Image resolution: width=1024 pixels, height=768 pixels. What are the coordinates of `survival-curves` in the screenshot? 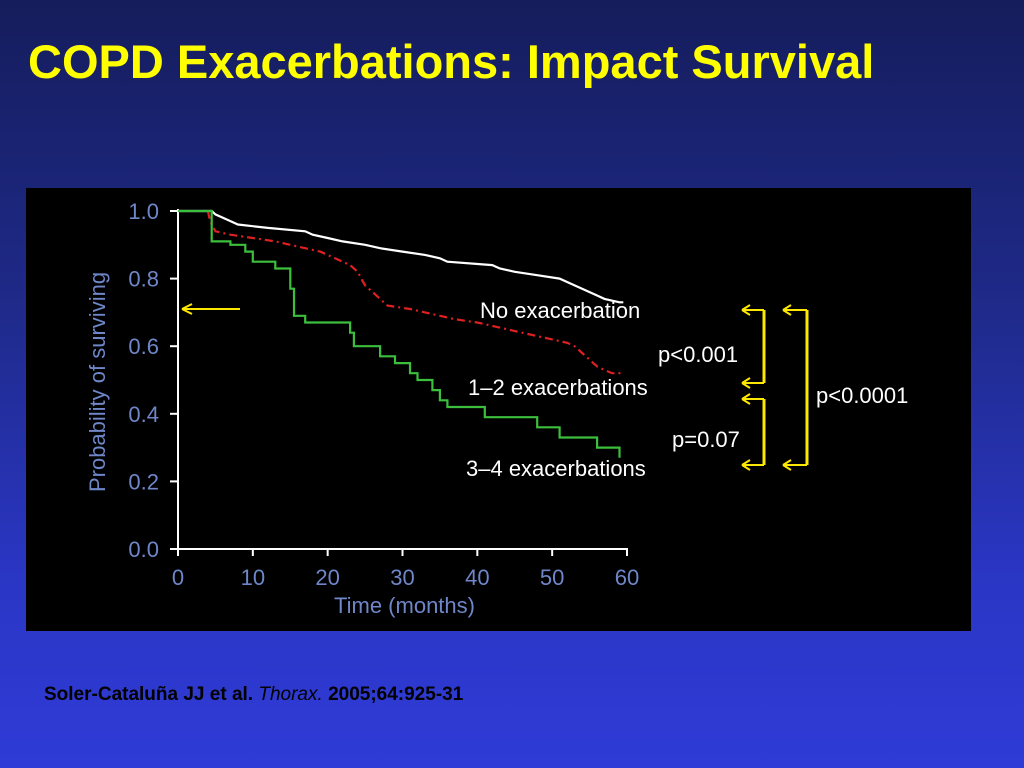 It's located at (401, 333).